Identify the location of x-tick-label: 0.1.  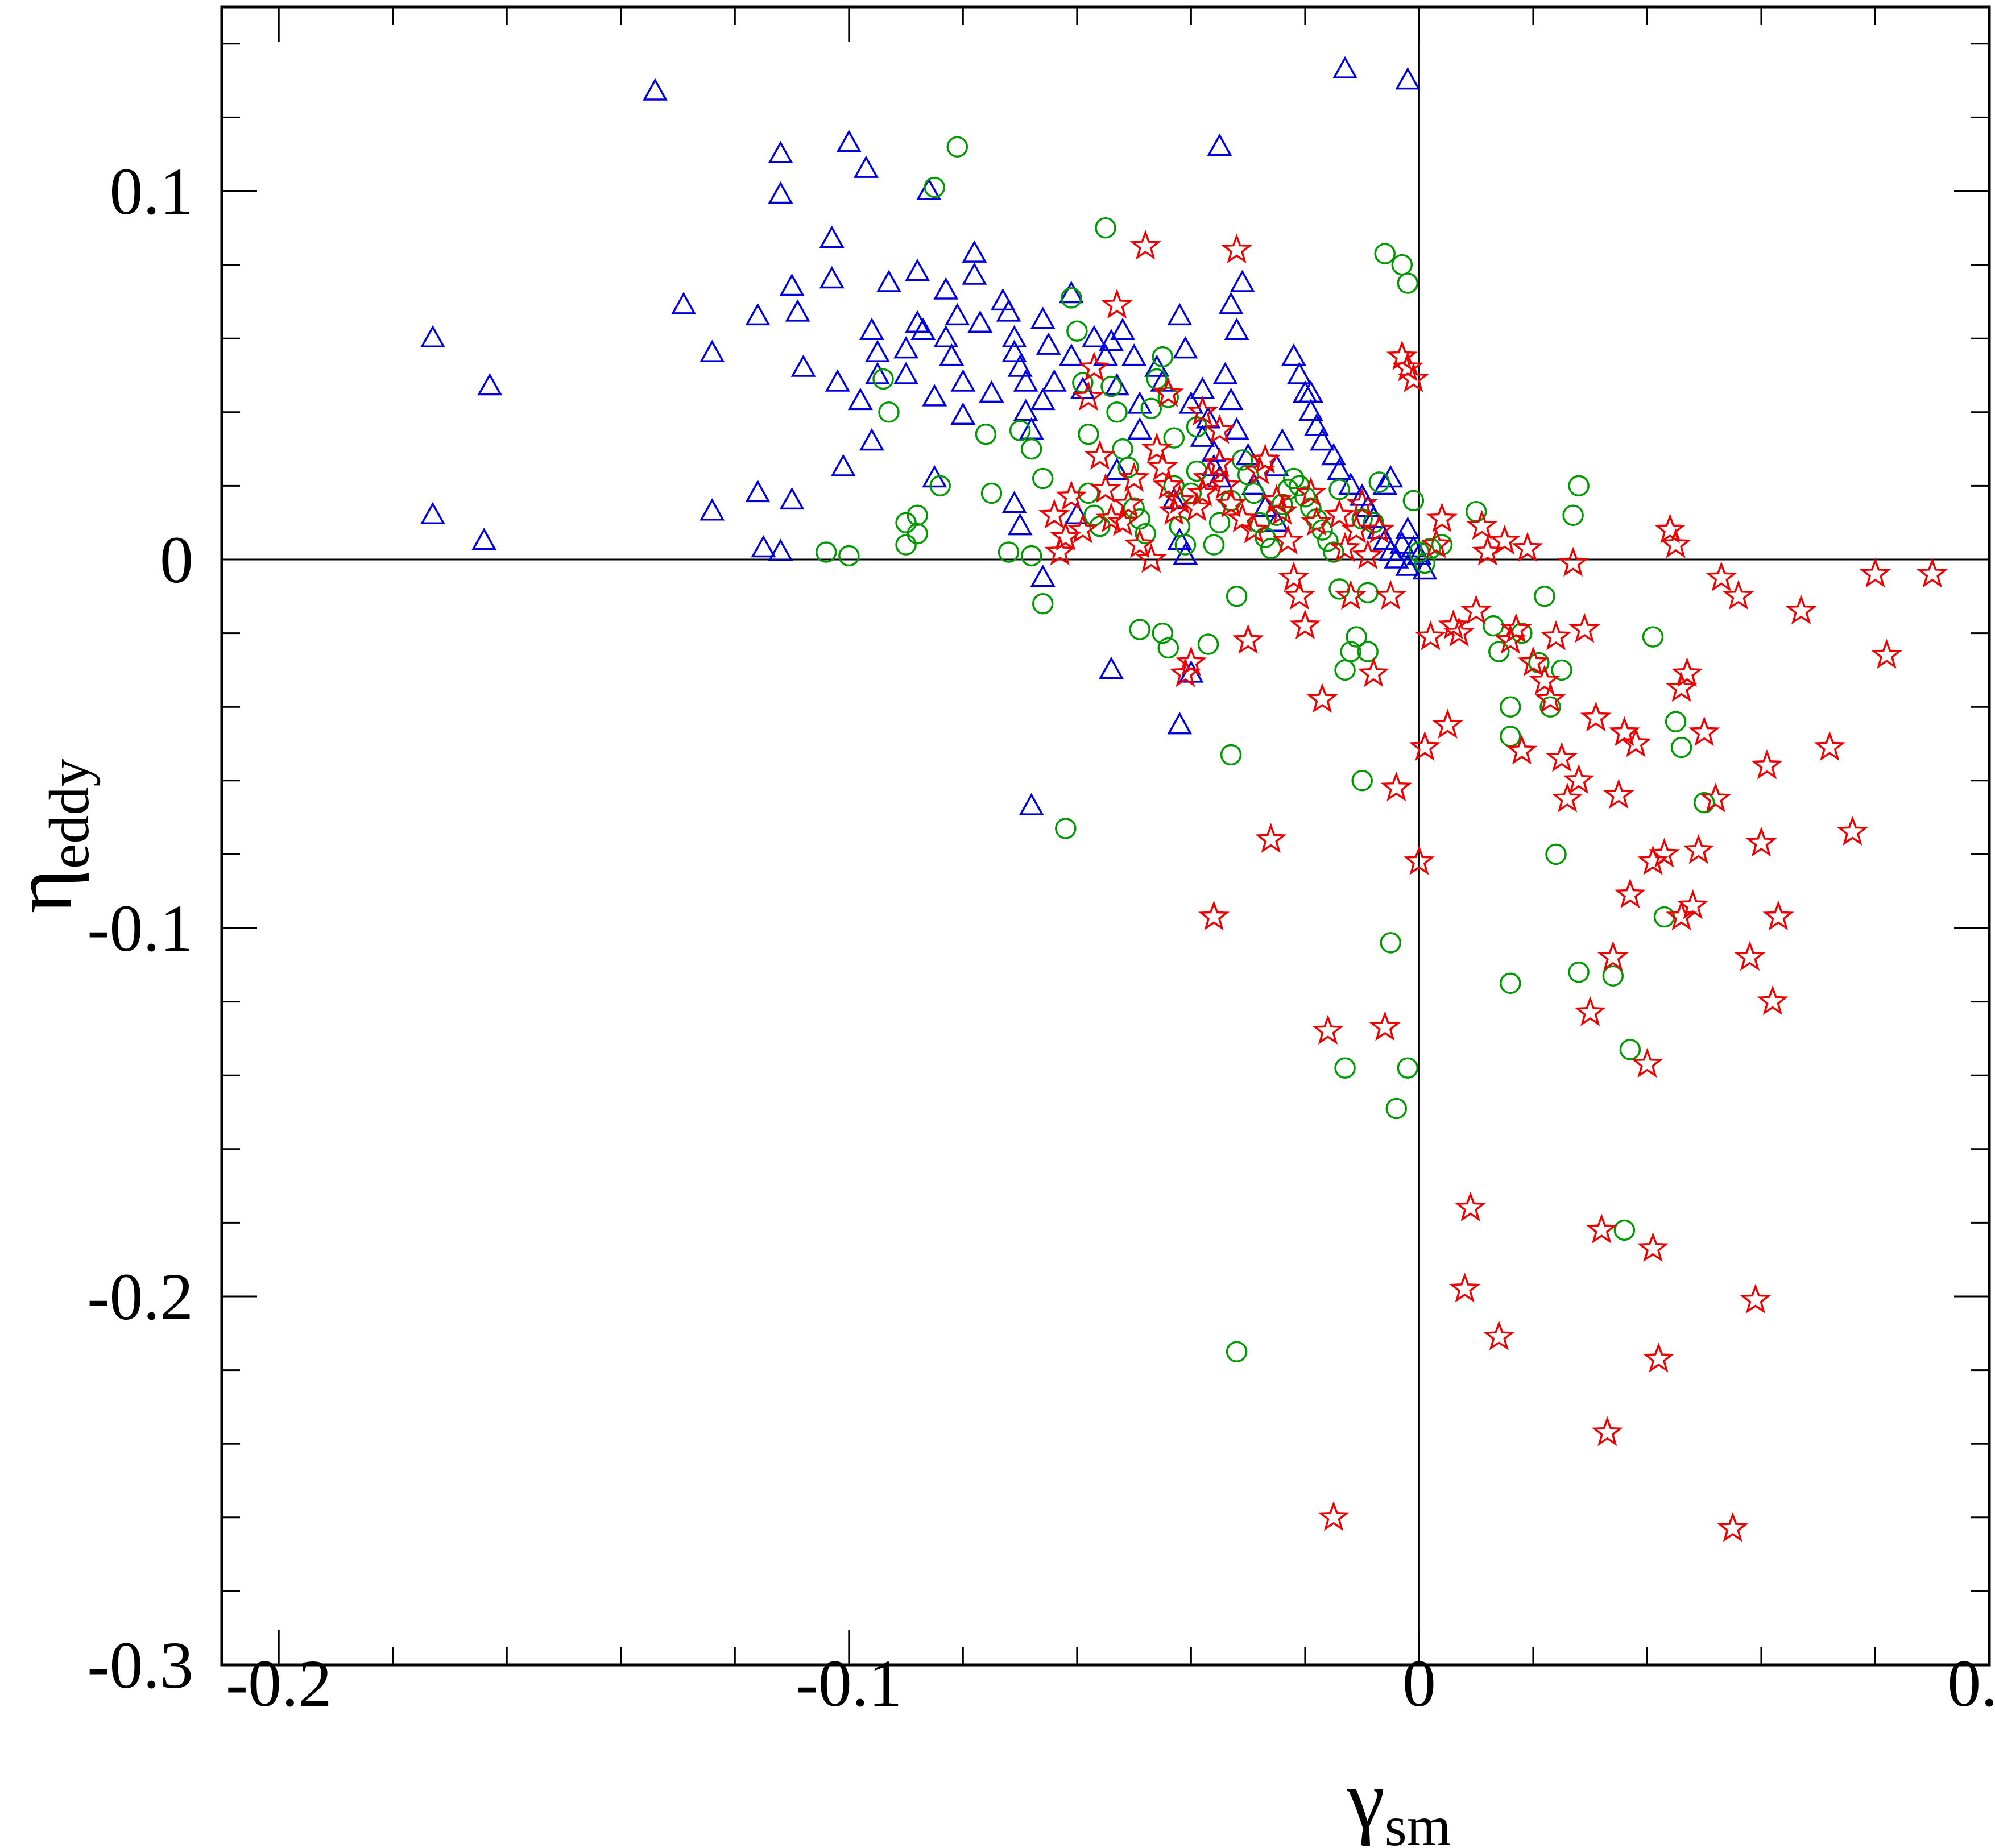
(1971, 1683).